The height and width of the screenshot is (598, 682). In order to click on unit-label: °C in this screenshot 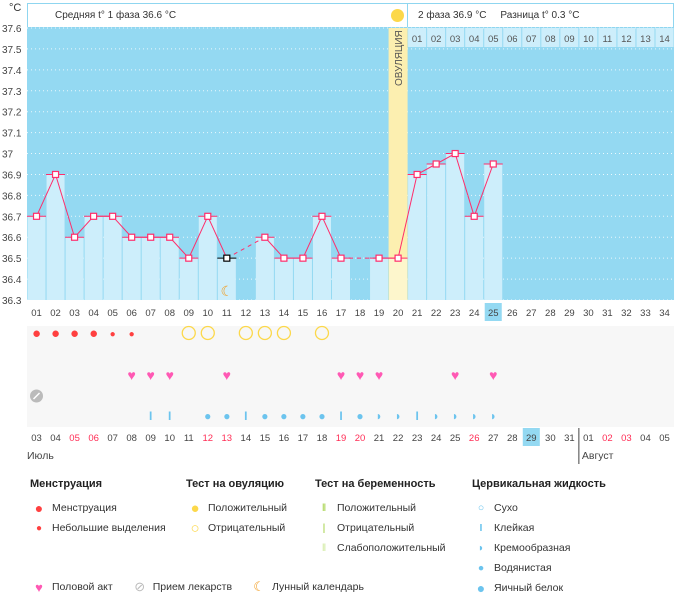, I will do `click(15, 8)`.